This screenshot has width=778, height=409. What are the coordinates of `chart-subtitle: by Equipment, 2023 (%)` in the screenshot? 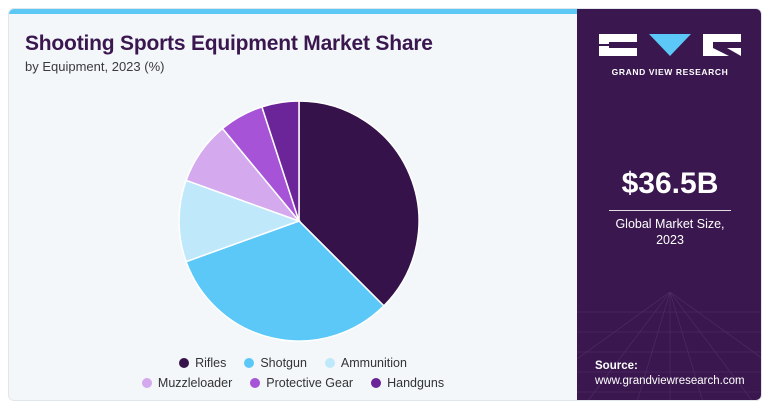 It's located at (95, 66).